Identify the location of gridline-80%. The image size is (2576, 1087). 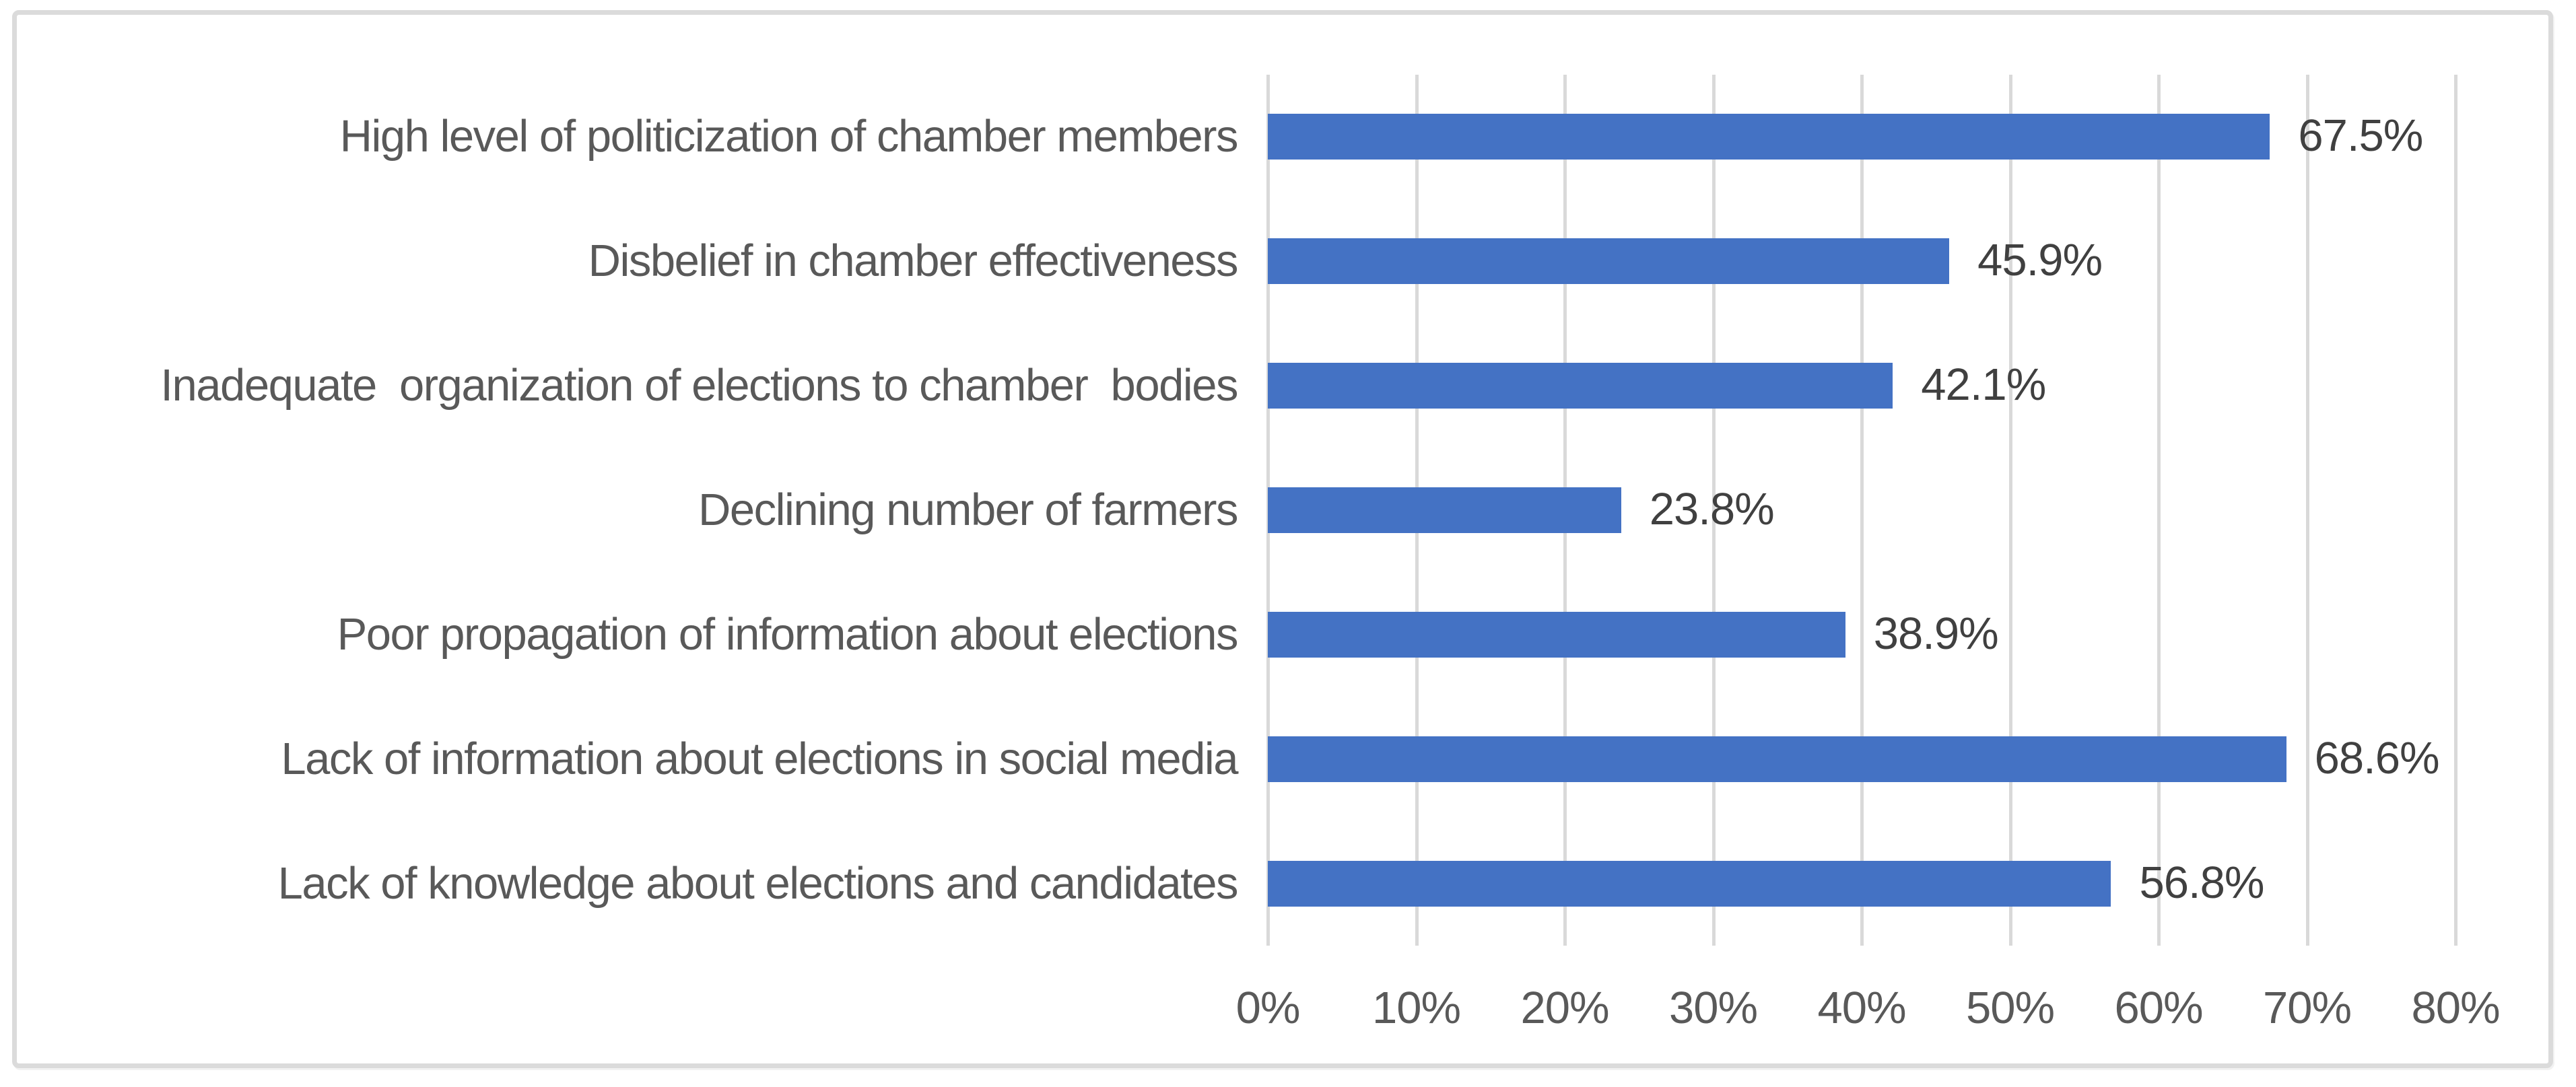
(2456, 510).